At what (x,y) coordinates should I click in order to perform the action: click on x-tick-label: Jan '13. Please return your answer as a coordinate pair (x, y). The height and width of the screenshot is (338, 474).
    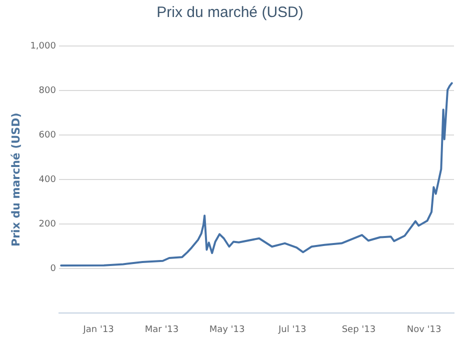
    Looking at the image, I should click on (98, 329).